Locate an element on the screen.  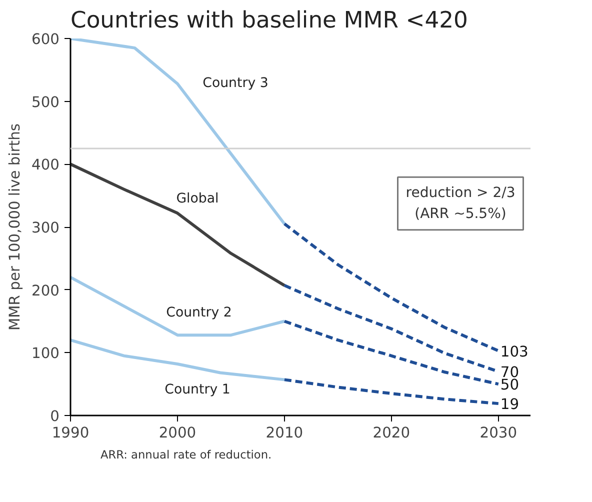
chart-title: Countries with baseline MMR <420 is located at coordinates (269, 21).